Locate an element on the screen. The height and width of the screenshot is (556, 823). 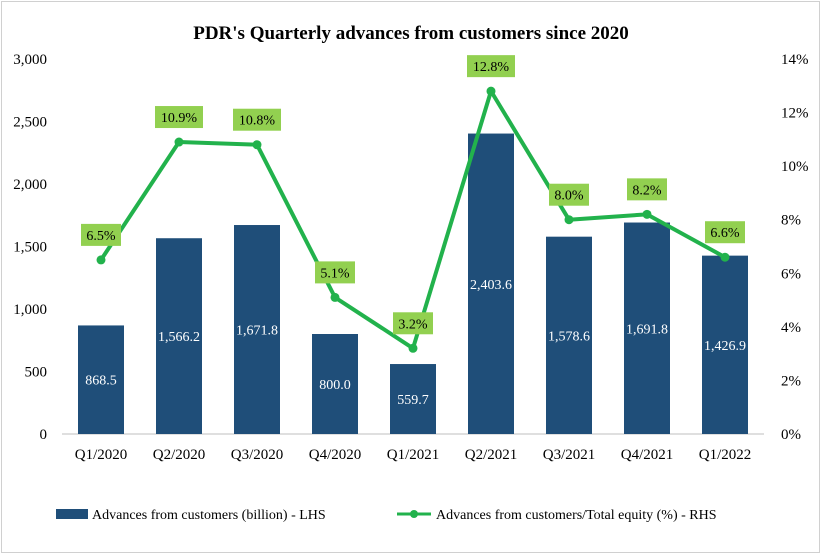
point-data-label: 6.5% is located at coordinates (101, 236).